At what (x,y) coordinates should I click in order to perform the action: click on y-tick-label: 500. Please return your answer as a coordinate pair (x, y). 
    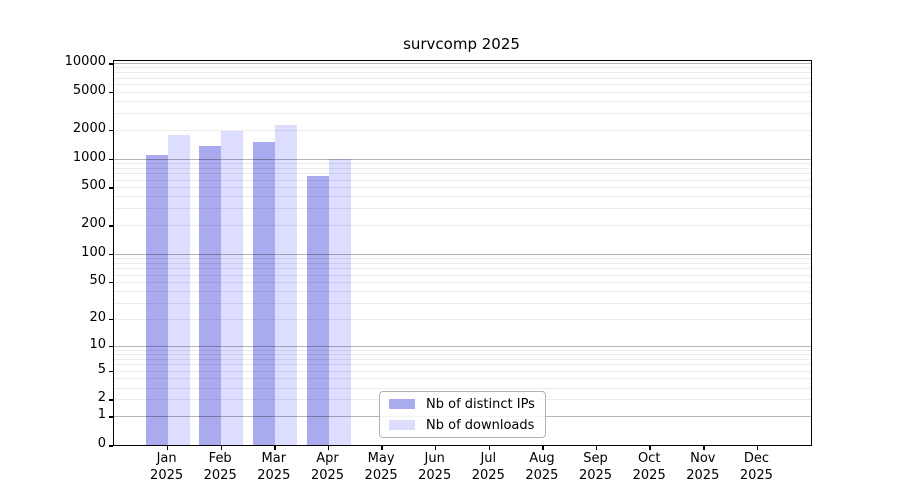
    Looking at the image, I should click on (93, 186).